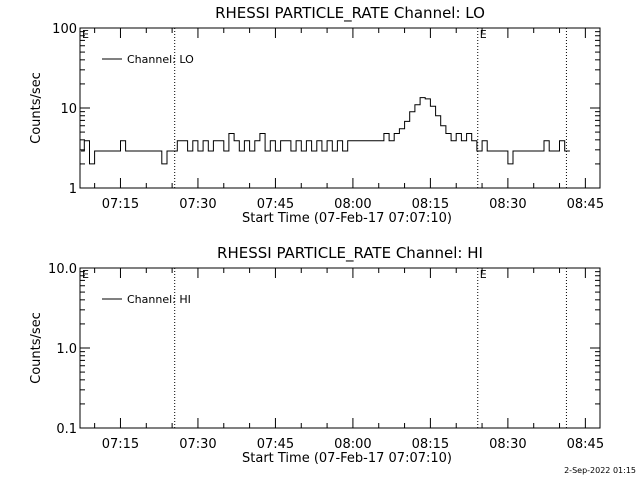 The image size is (640, 480). I want to click on chart-title: RHESSI PARTICLE_RATE Channel: HI, so click(350, 253).